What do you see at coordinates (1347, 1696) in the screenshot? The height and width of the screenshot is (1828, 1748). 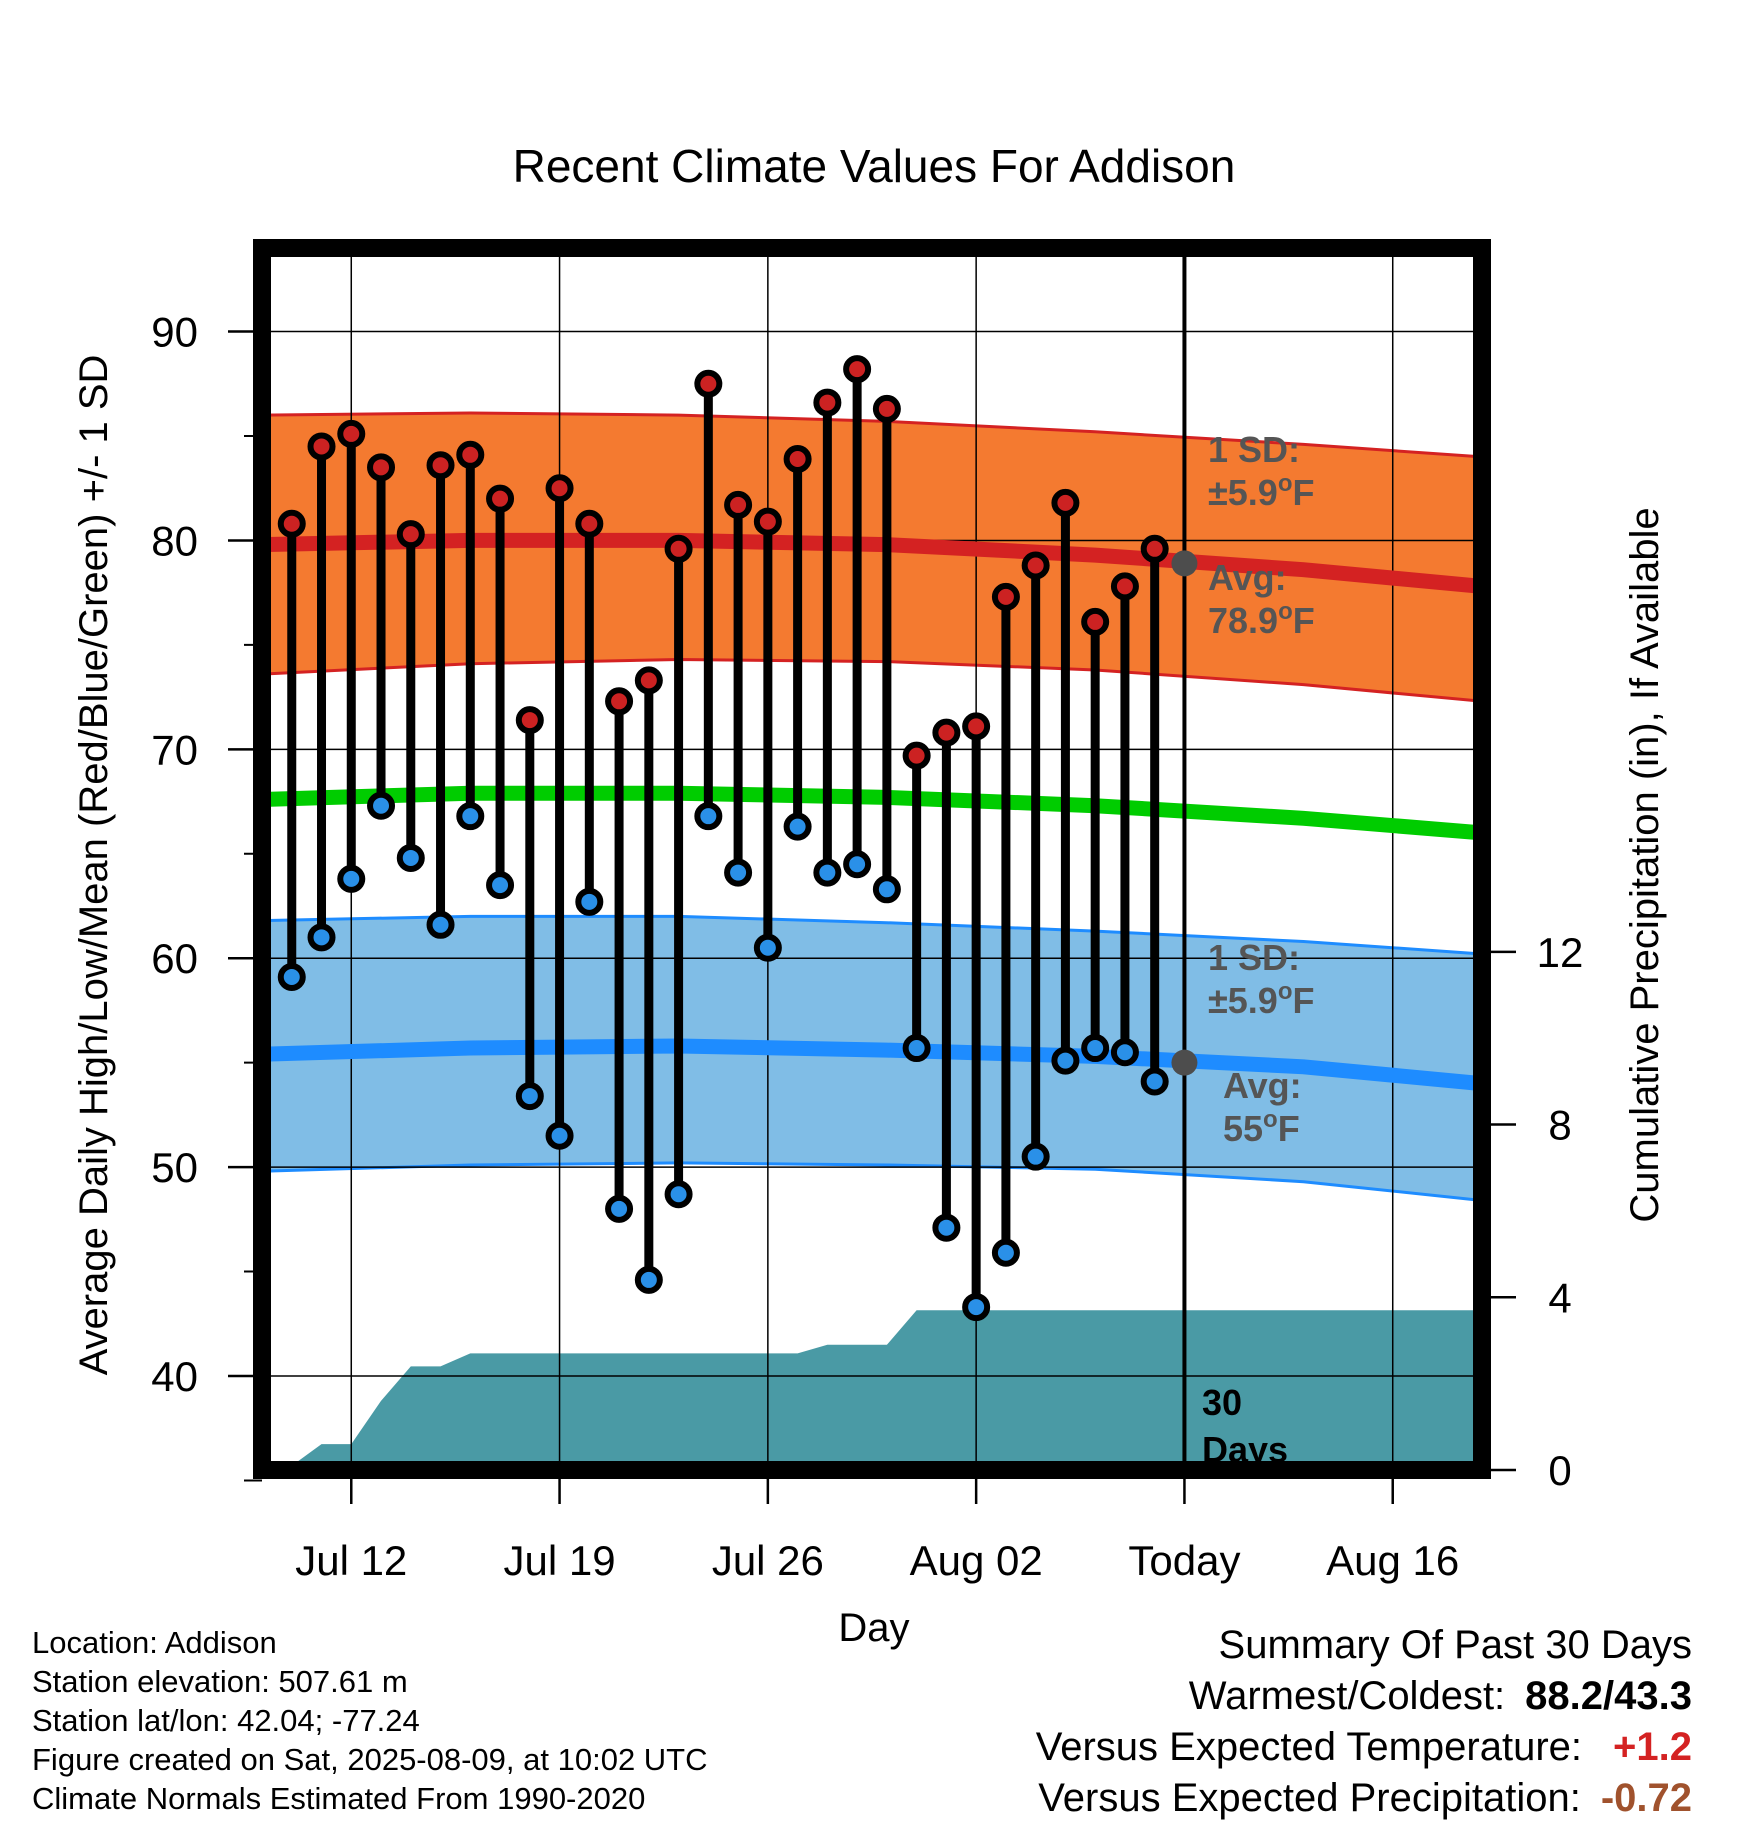 I see `warm-cold-label: Warmest/Coldest:` at bounding box center [1347, 1696].